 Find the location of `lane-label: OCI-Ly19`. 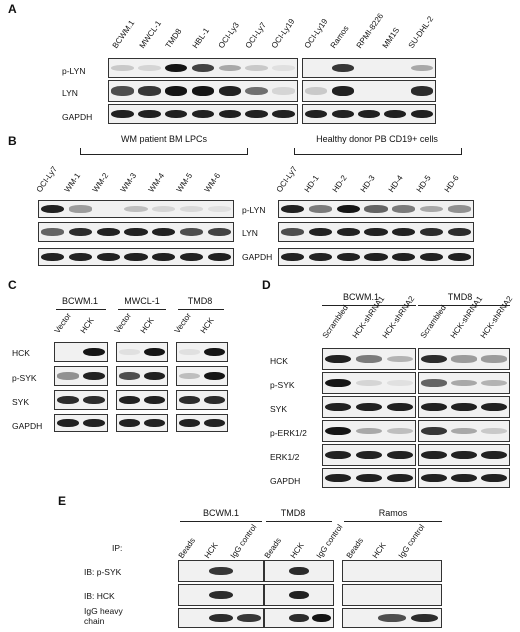

lane-label: OCI-Ly19 is located at coordinates (316, 33).